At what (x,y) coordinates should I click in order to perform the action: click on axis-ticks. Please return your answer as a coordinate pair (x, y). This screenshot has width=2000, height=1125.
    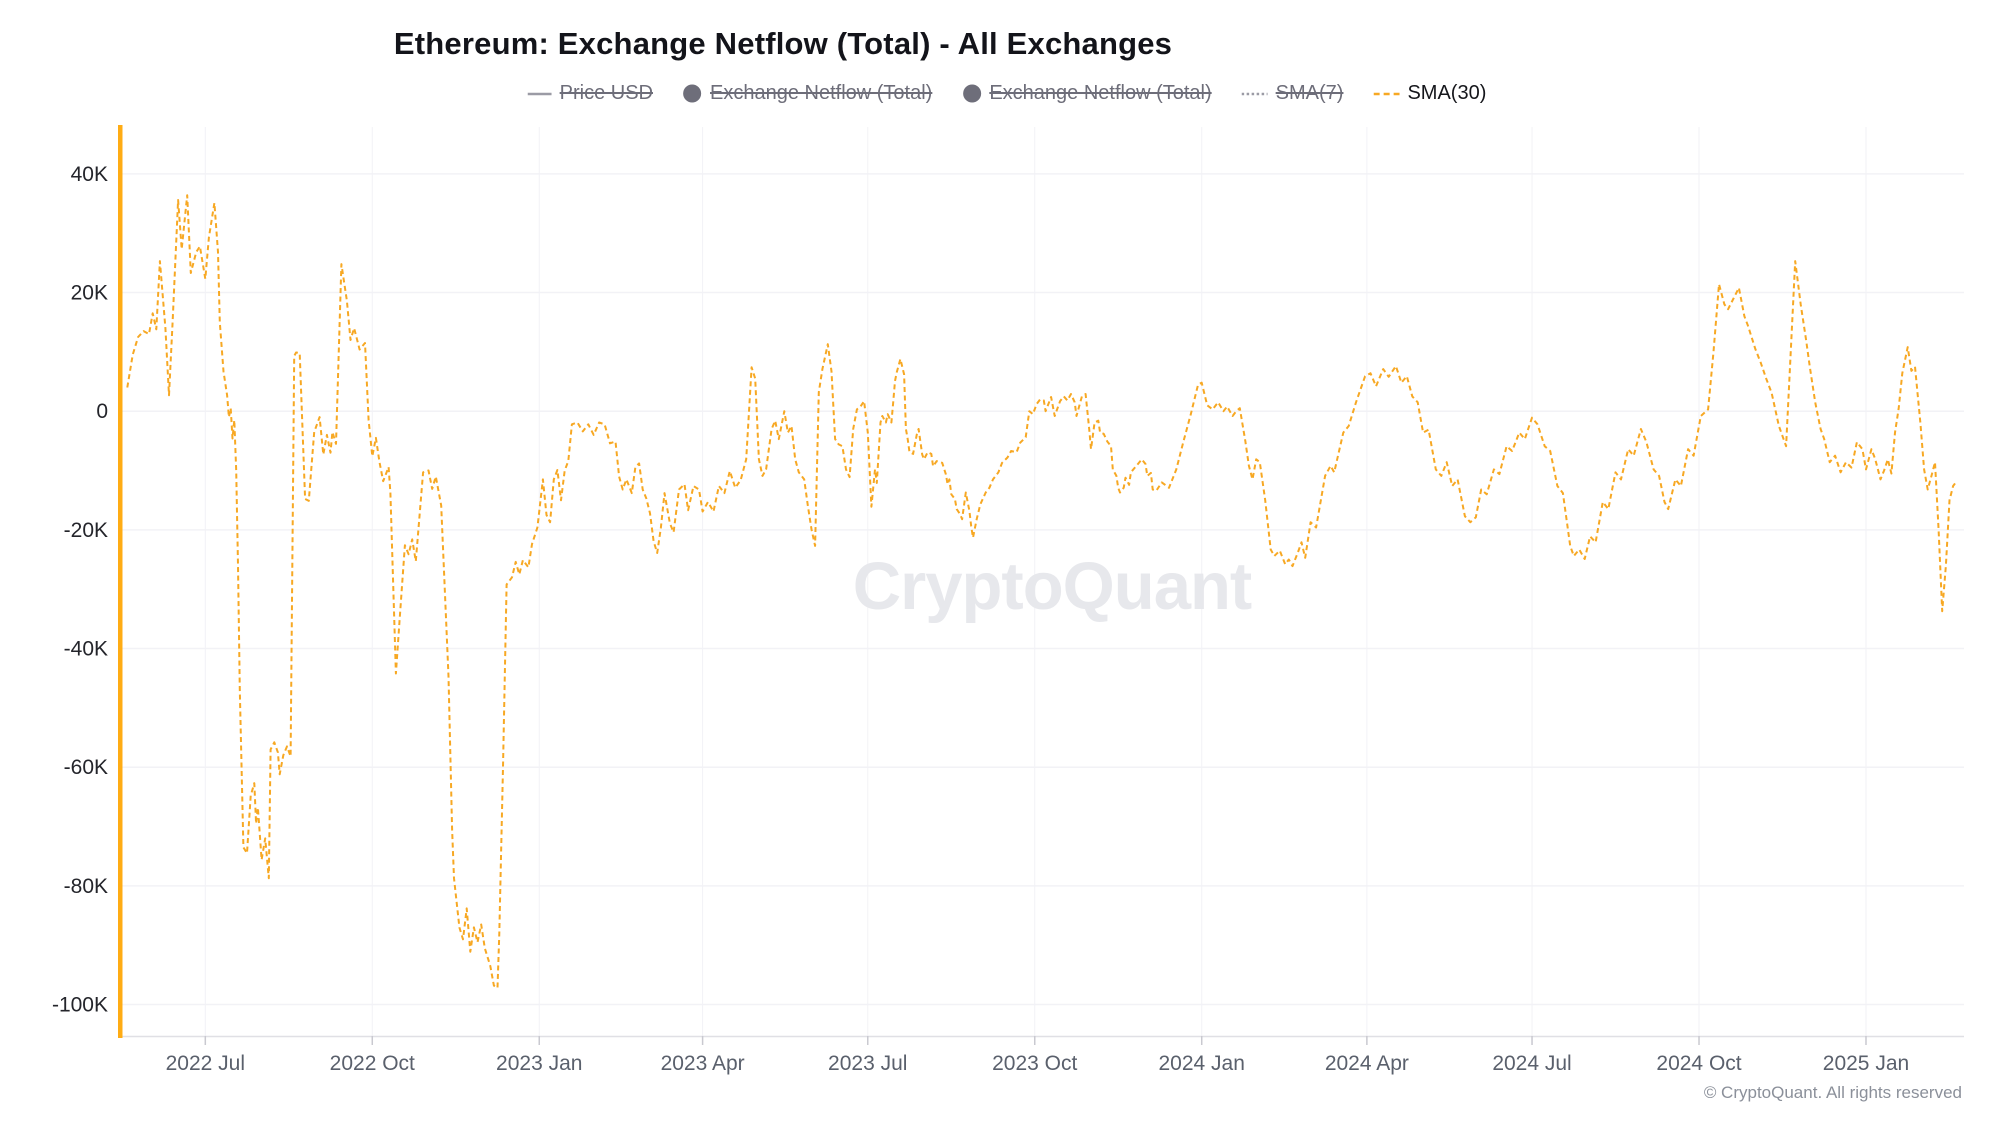
    Looking at the image, I should click on (1035, 1040).